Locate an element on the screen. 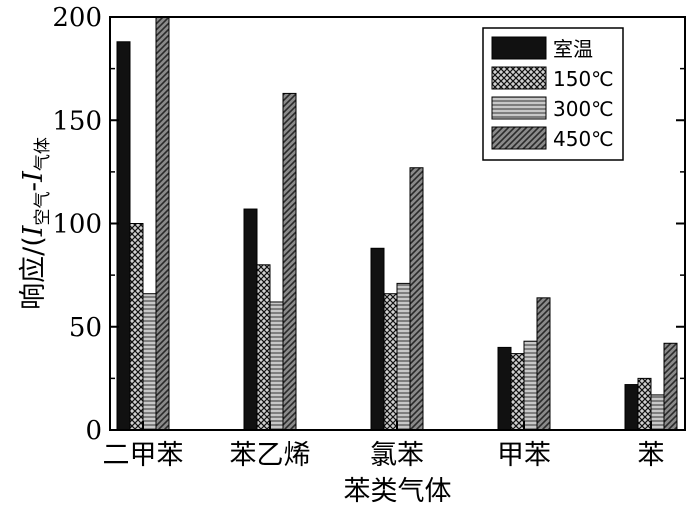 The height and width of the screenshot is (515, 700). y-tick-label: 50 is located at coordinates (85, 328).